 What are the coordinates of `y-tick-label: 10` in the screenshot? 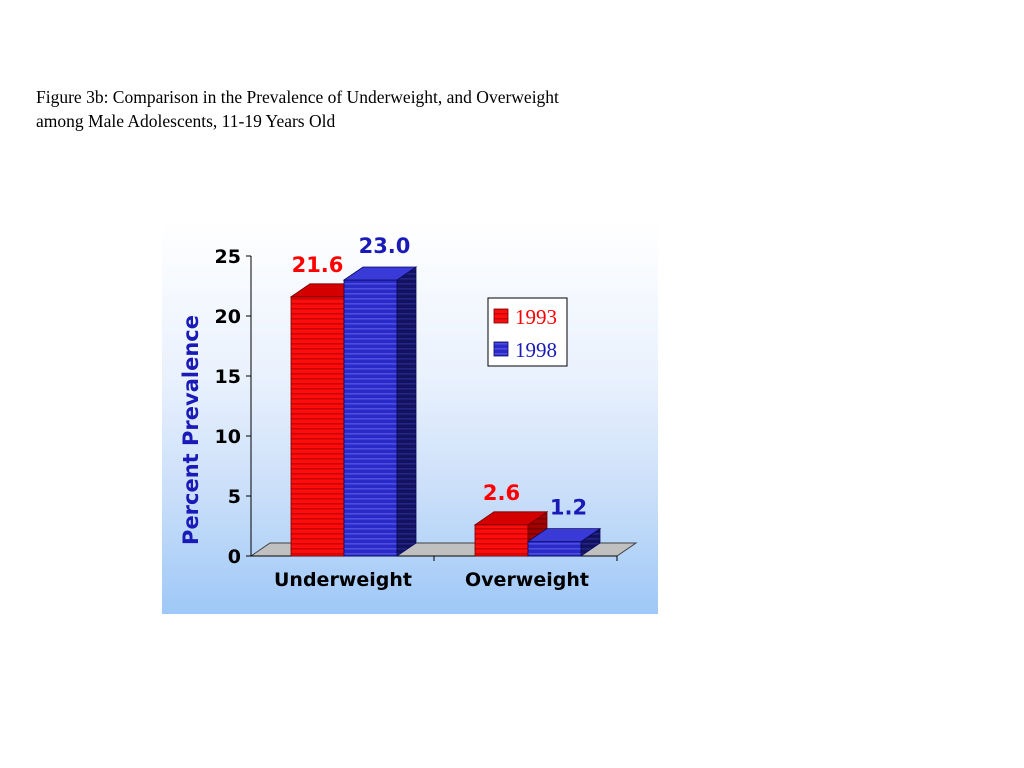 It's located at (228, 437).